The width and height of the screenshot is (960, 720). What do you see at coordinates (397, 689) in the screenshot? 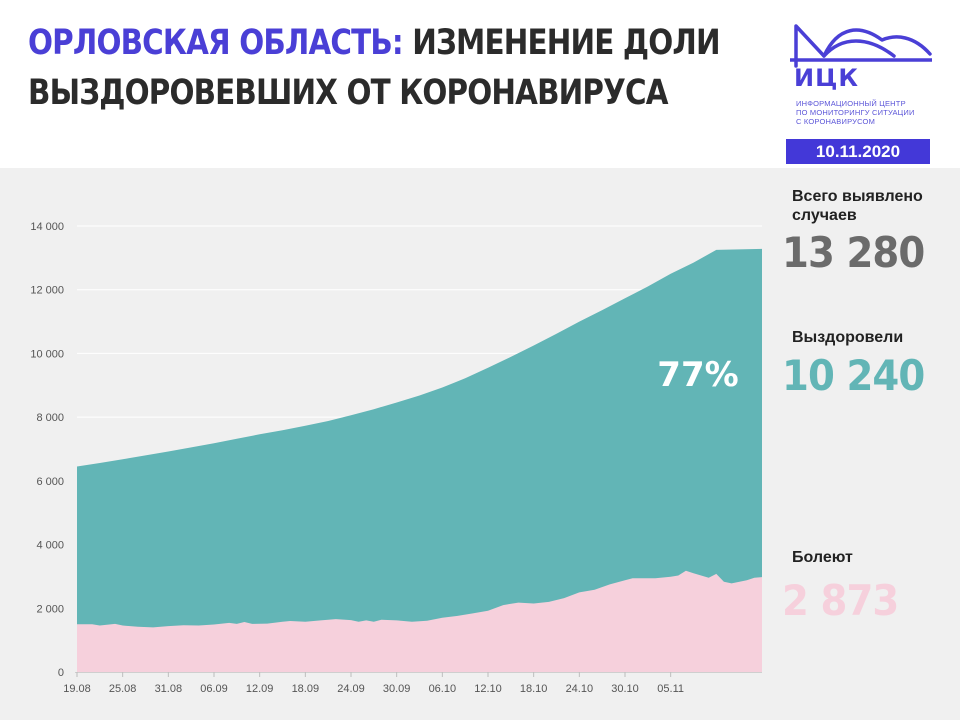
I see `x-tick-label: 30.09` at bounding box center [397, 689].